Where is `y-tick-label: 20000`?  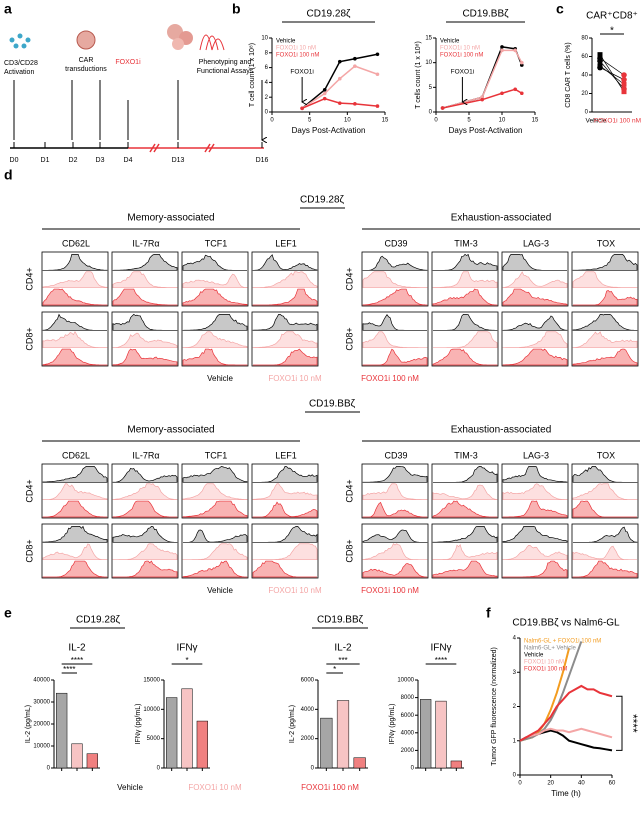
y-tick-label: 20000 is located at coordinates (41, 725).